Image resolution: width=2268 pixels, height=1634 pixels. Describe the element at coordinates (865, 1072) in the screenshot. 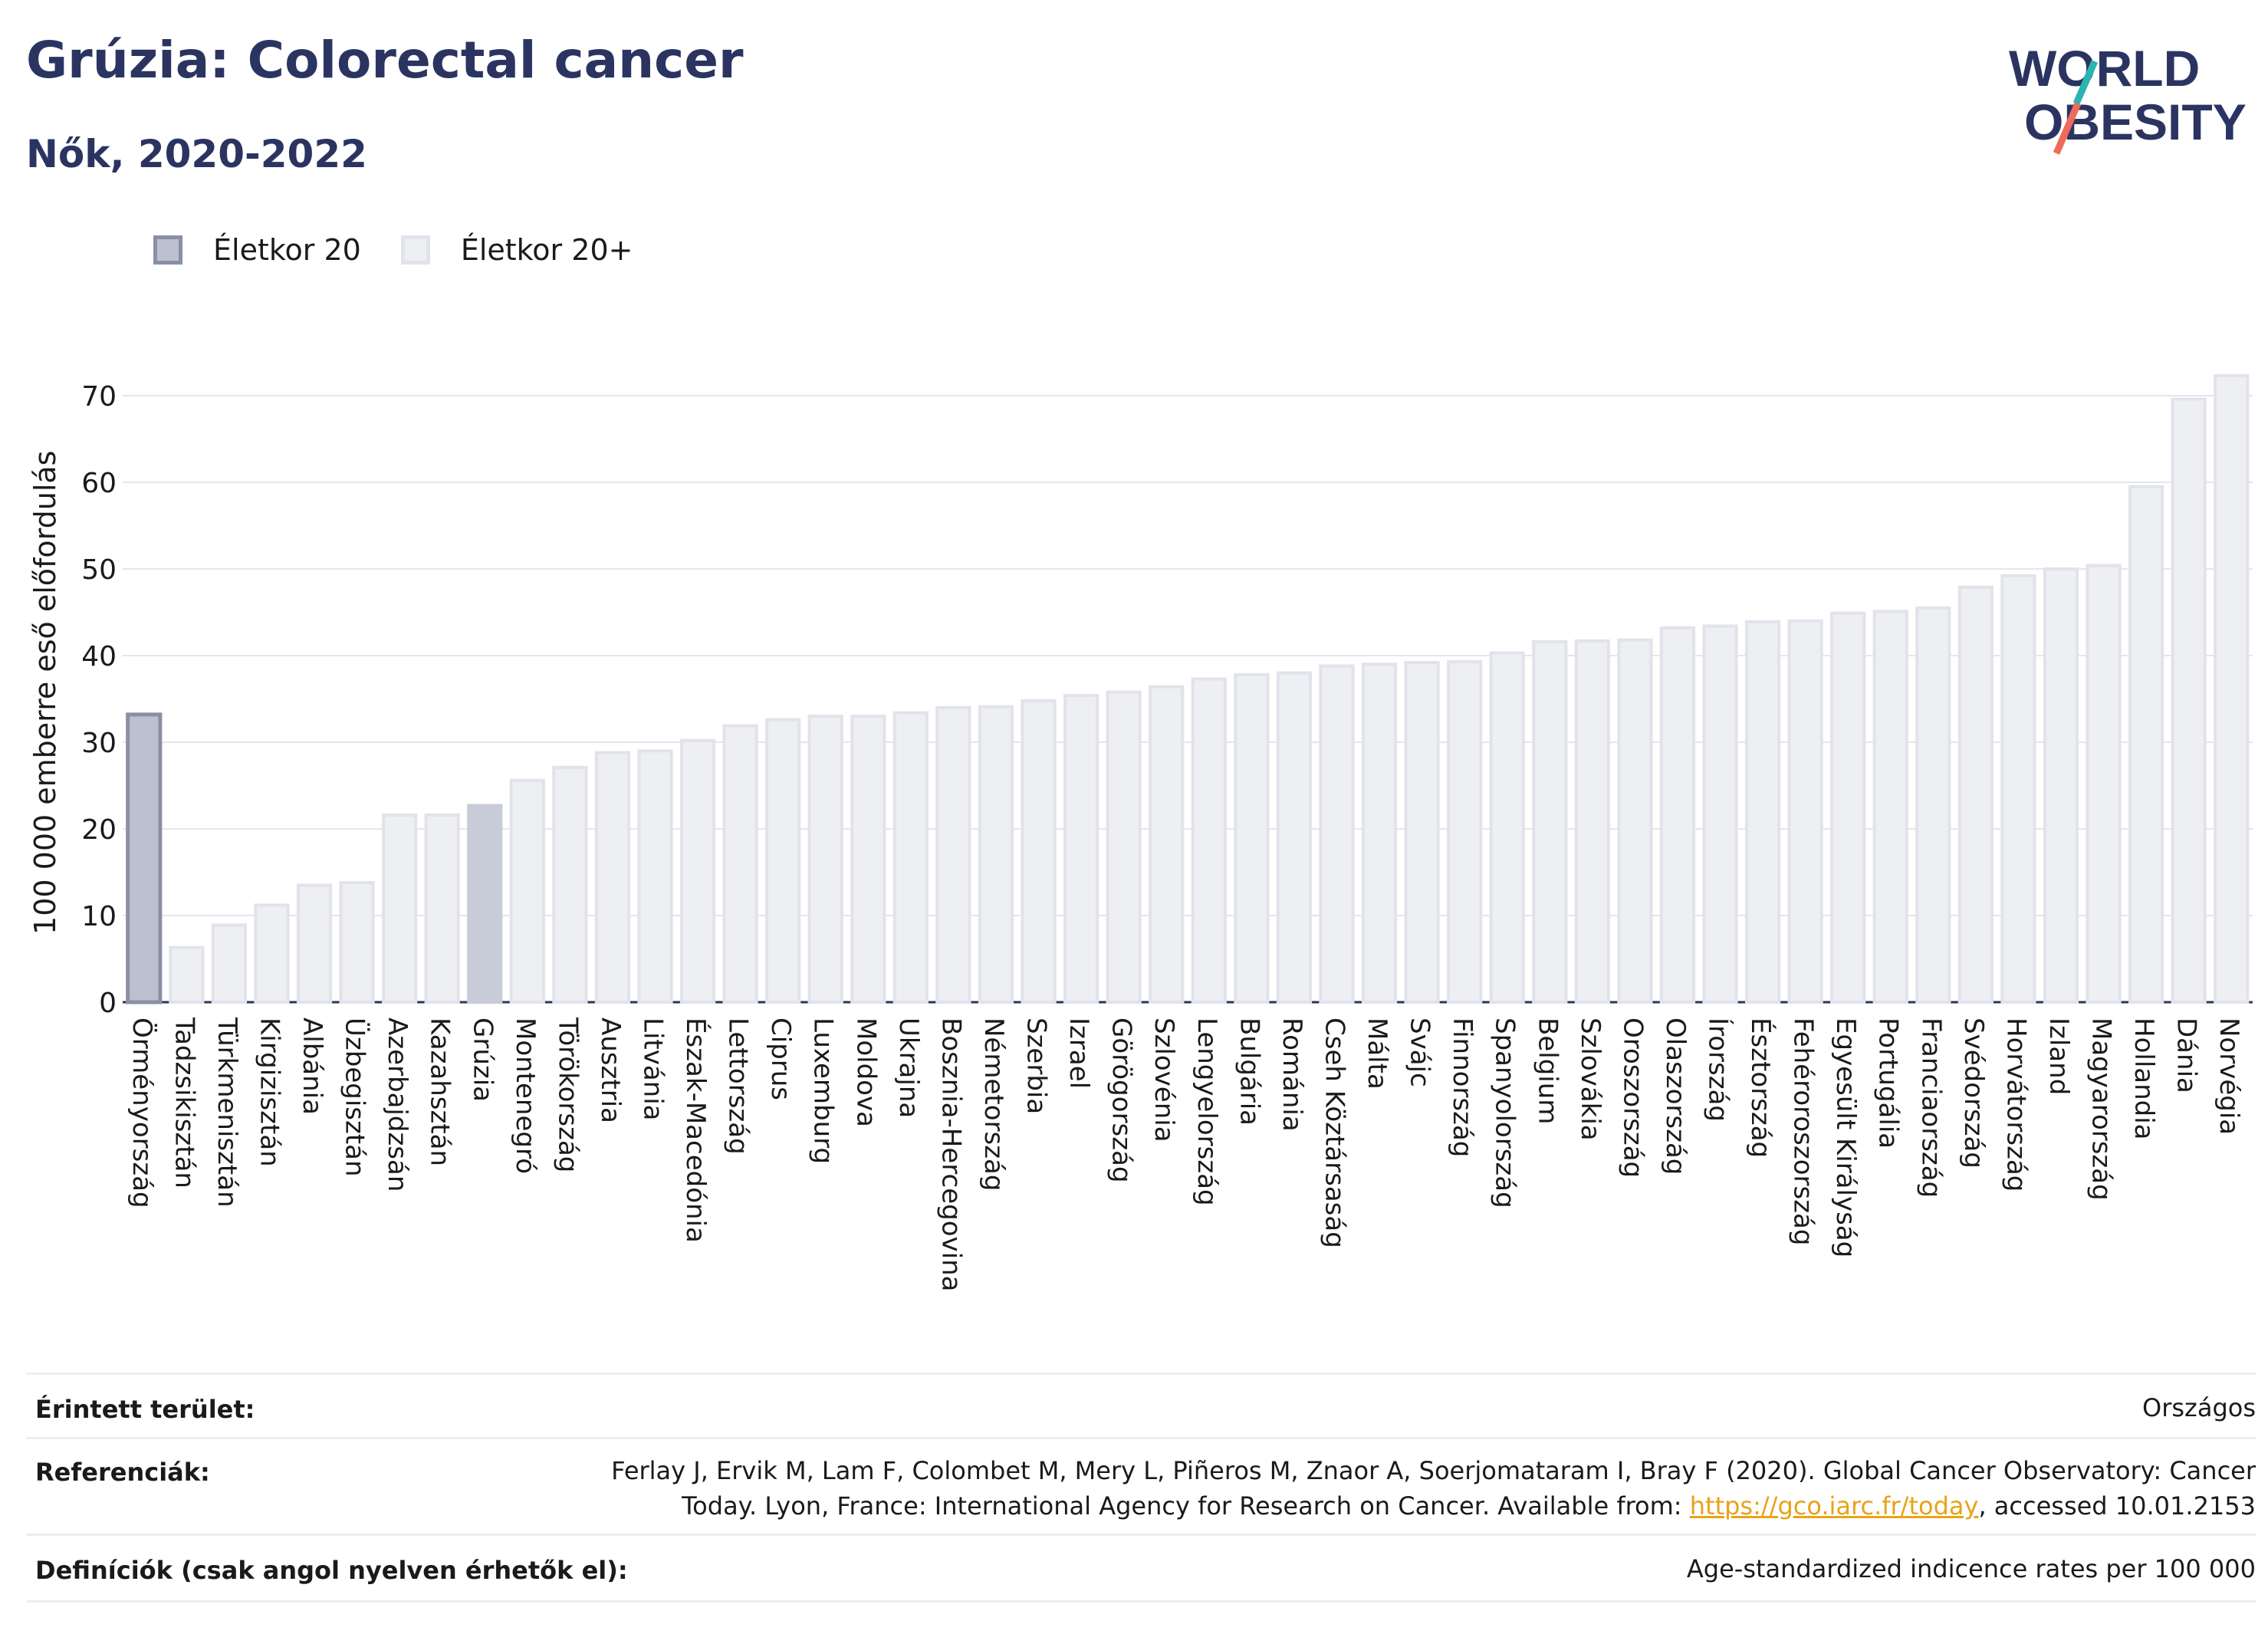

I see `x-tick-label: Moldova` at that location.